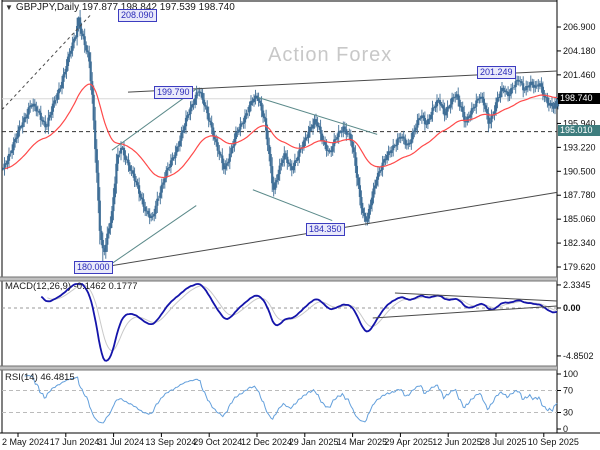  What do you see at coordinates (579, 243) in the screenshot?
I see `svg-text: 182.340` at bounding box center [579, 243].